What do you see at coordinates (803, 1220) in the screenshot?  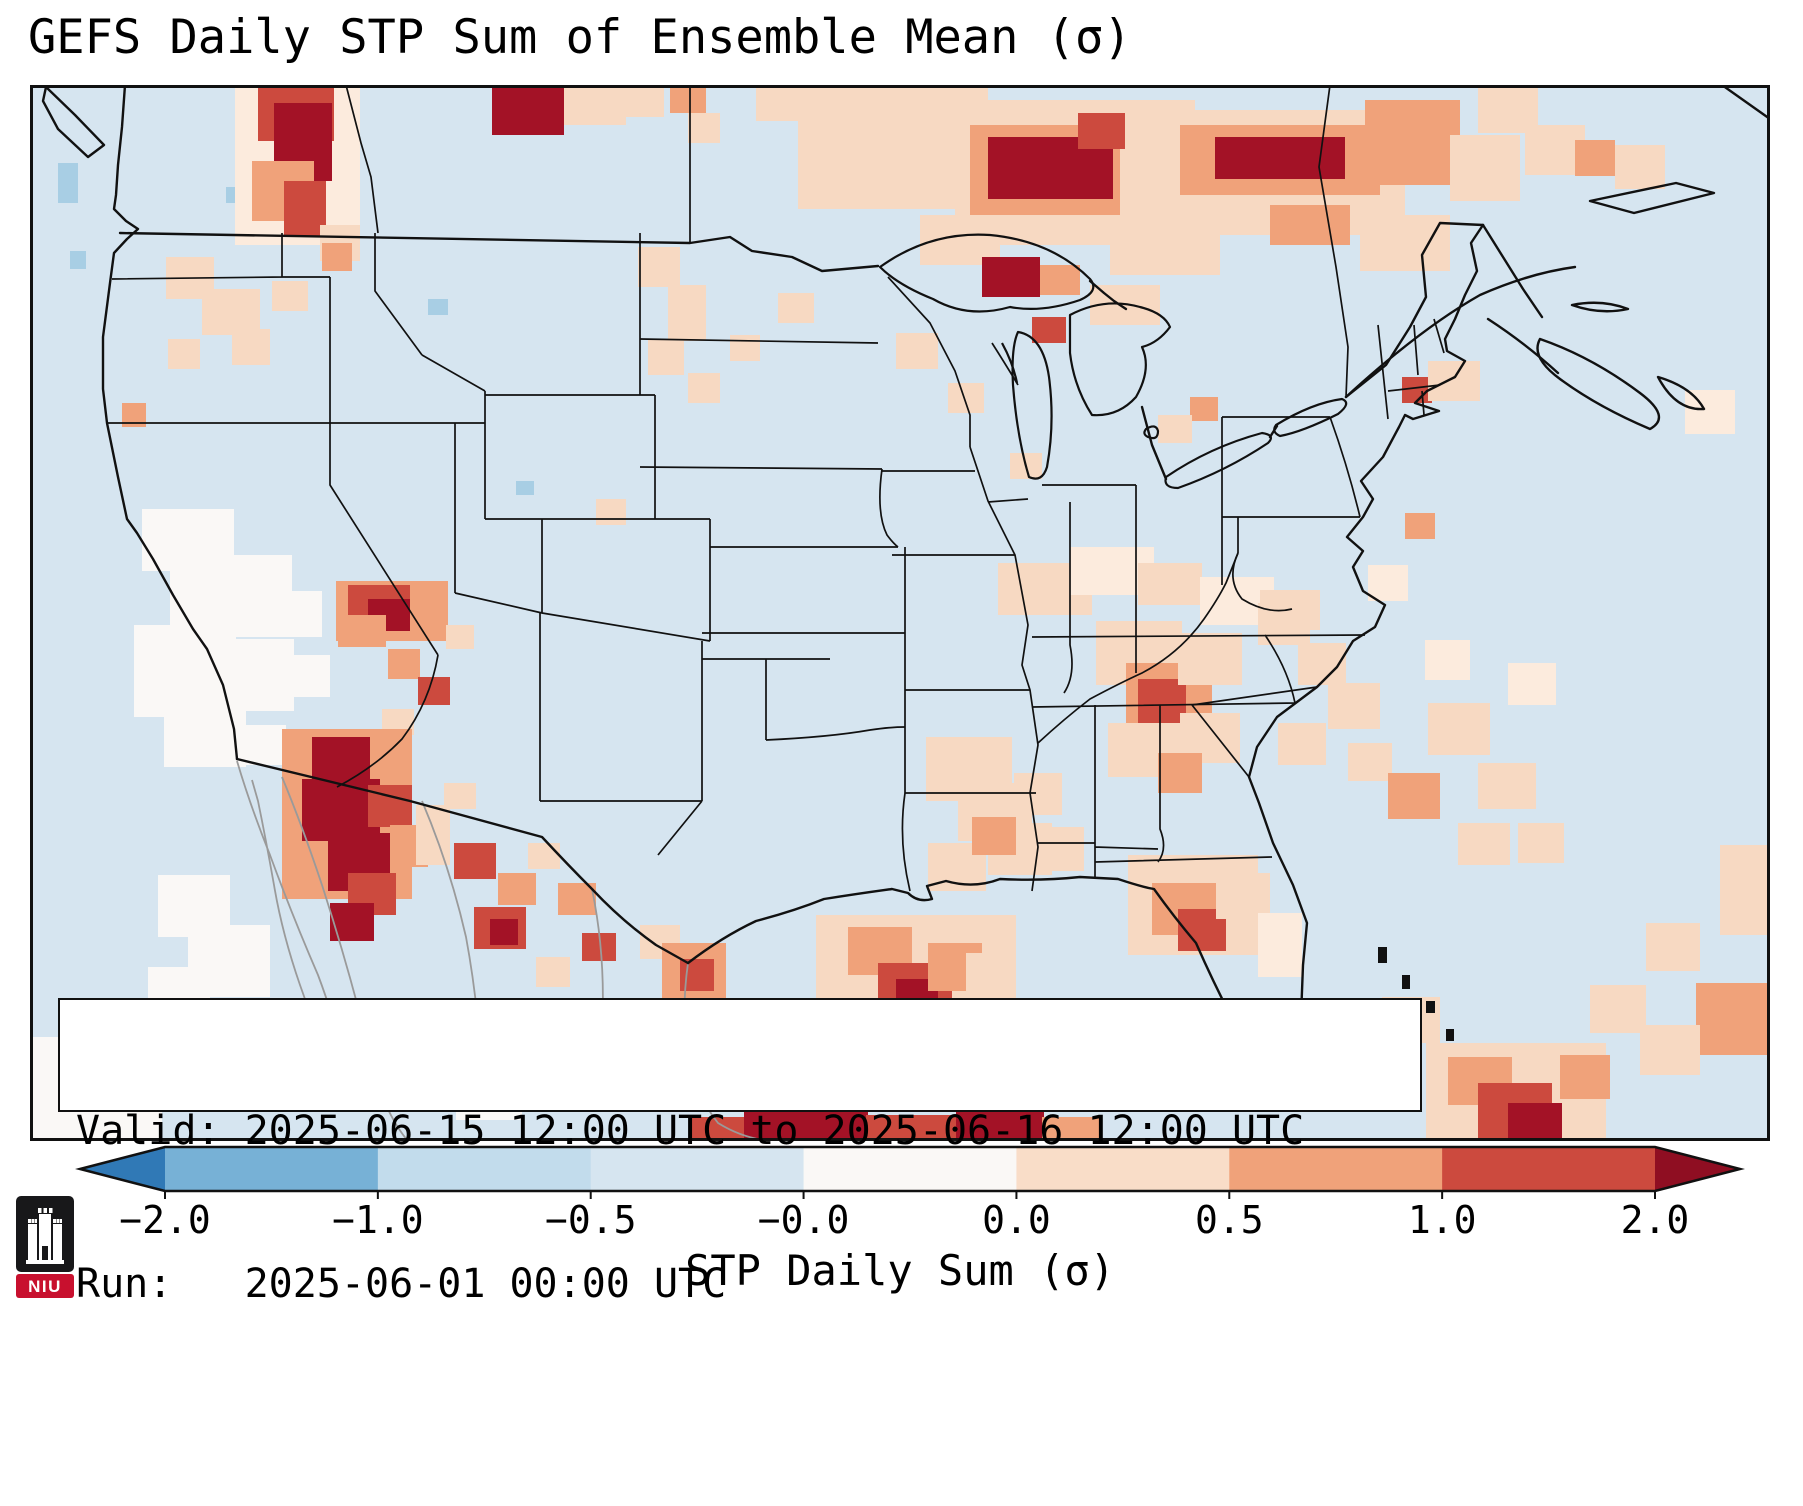 I see `colorbar-tick-label: −0.0` at bounding box center [803, 1220].